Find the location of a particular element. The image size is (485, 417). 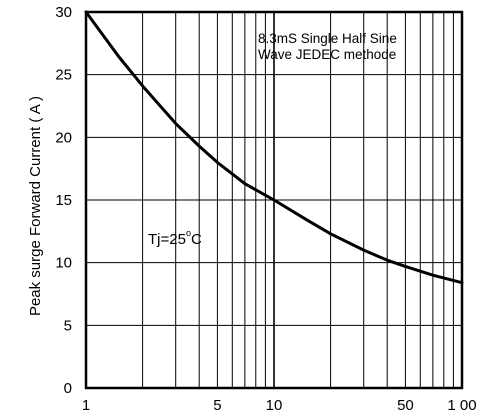

degree-symbol: o is located at coordinates (188, 233).